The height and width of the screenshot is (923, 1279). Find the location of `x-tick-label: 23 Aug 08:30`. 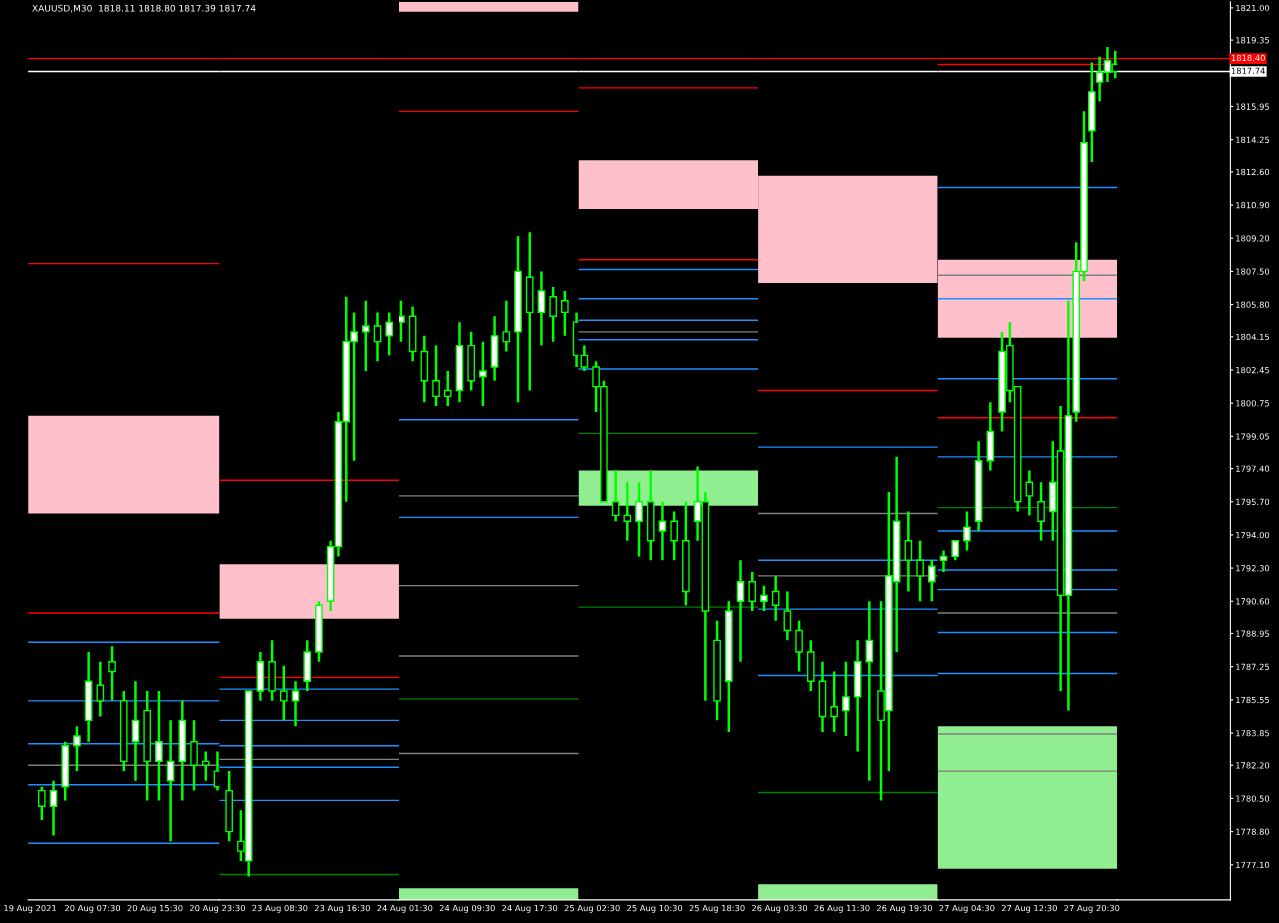

x-tick-label: 23 Aug 08:30 is located at coordinates (280, 908).